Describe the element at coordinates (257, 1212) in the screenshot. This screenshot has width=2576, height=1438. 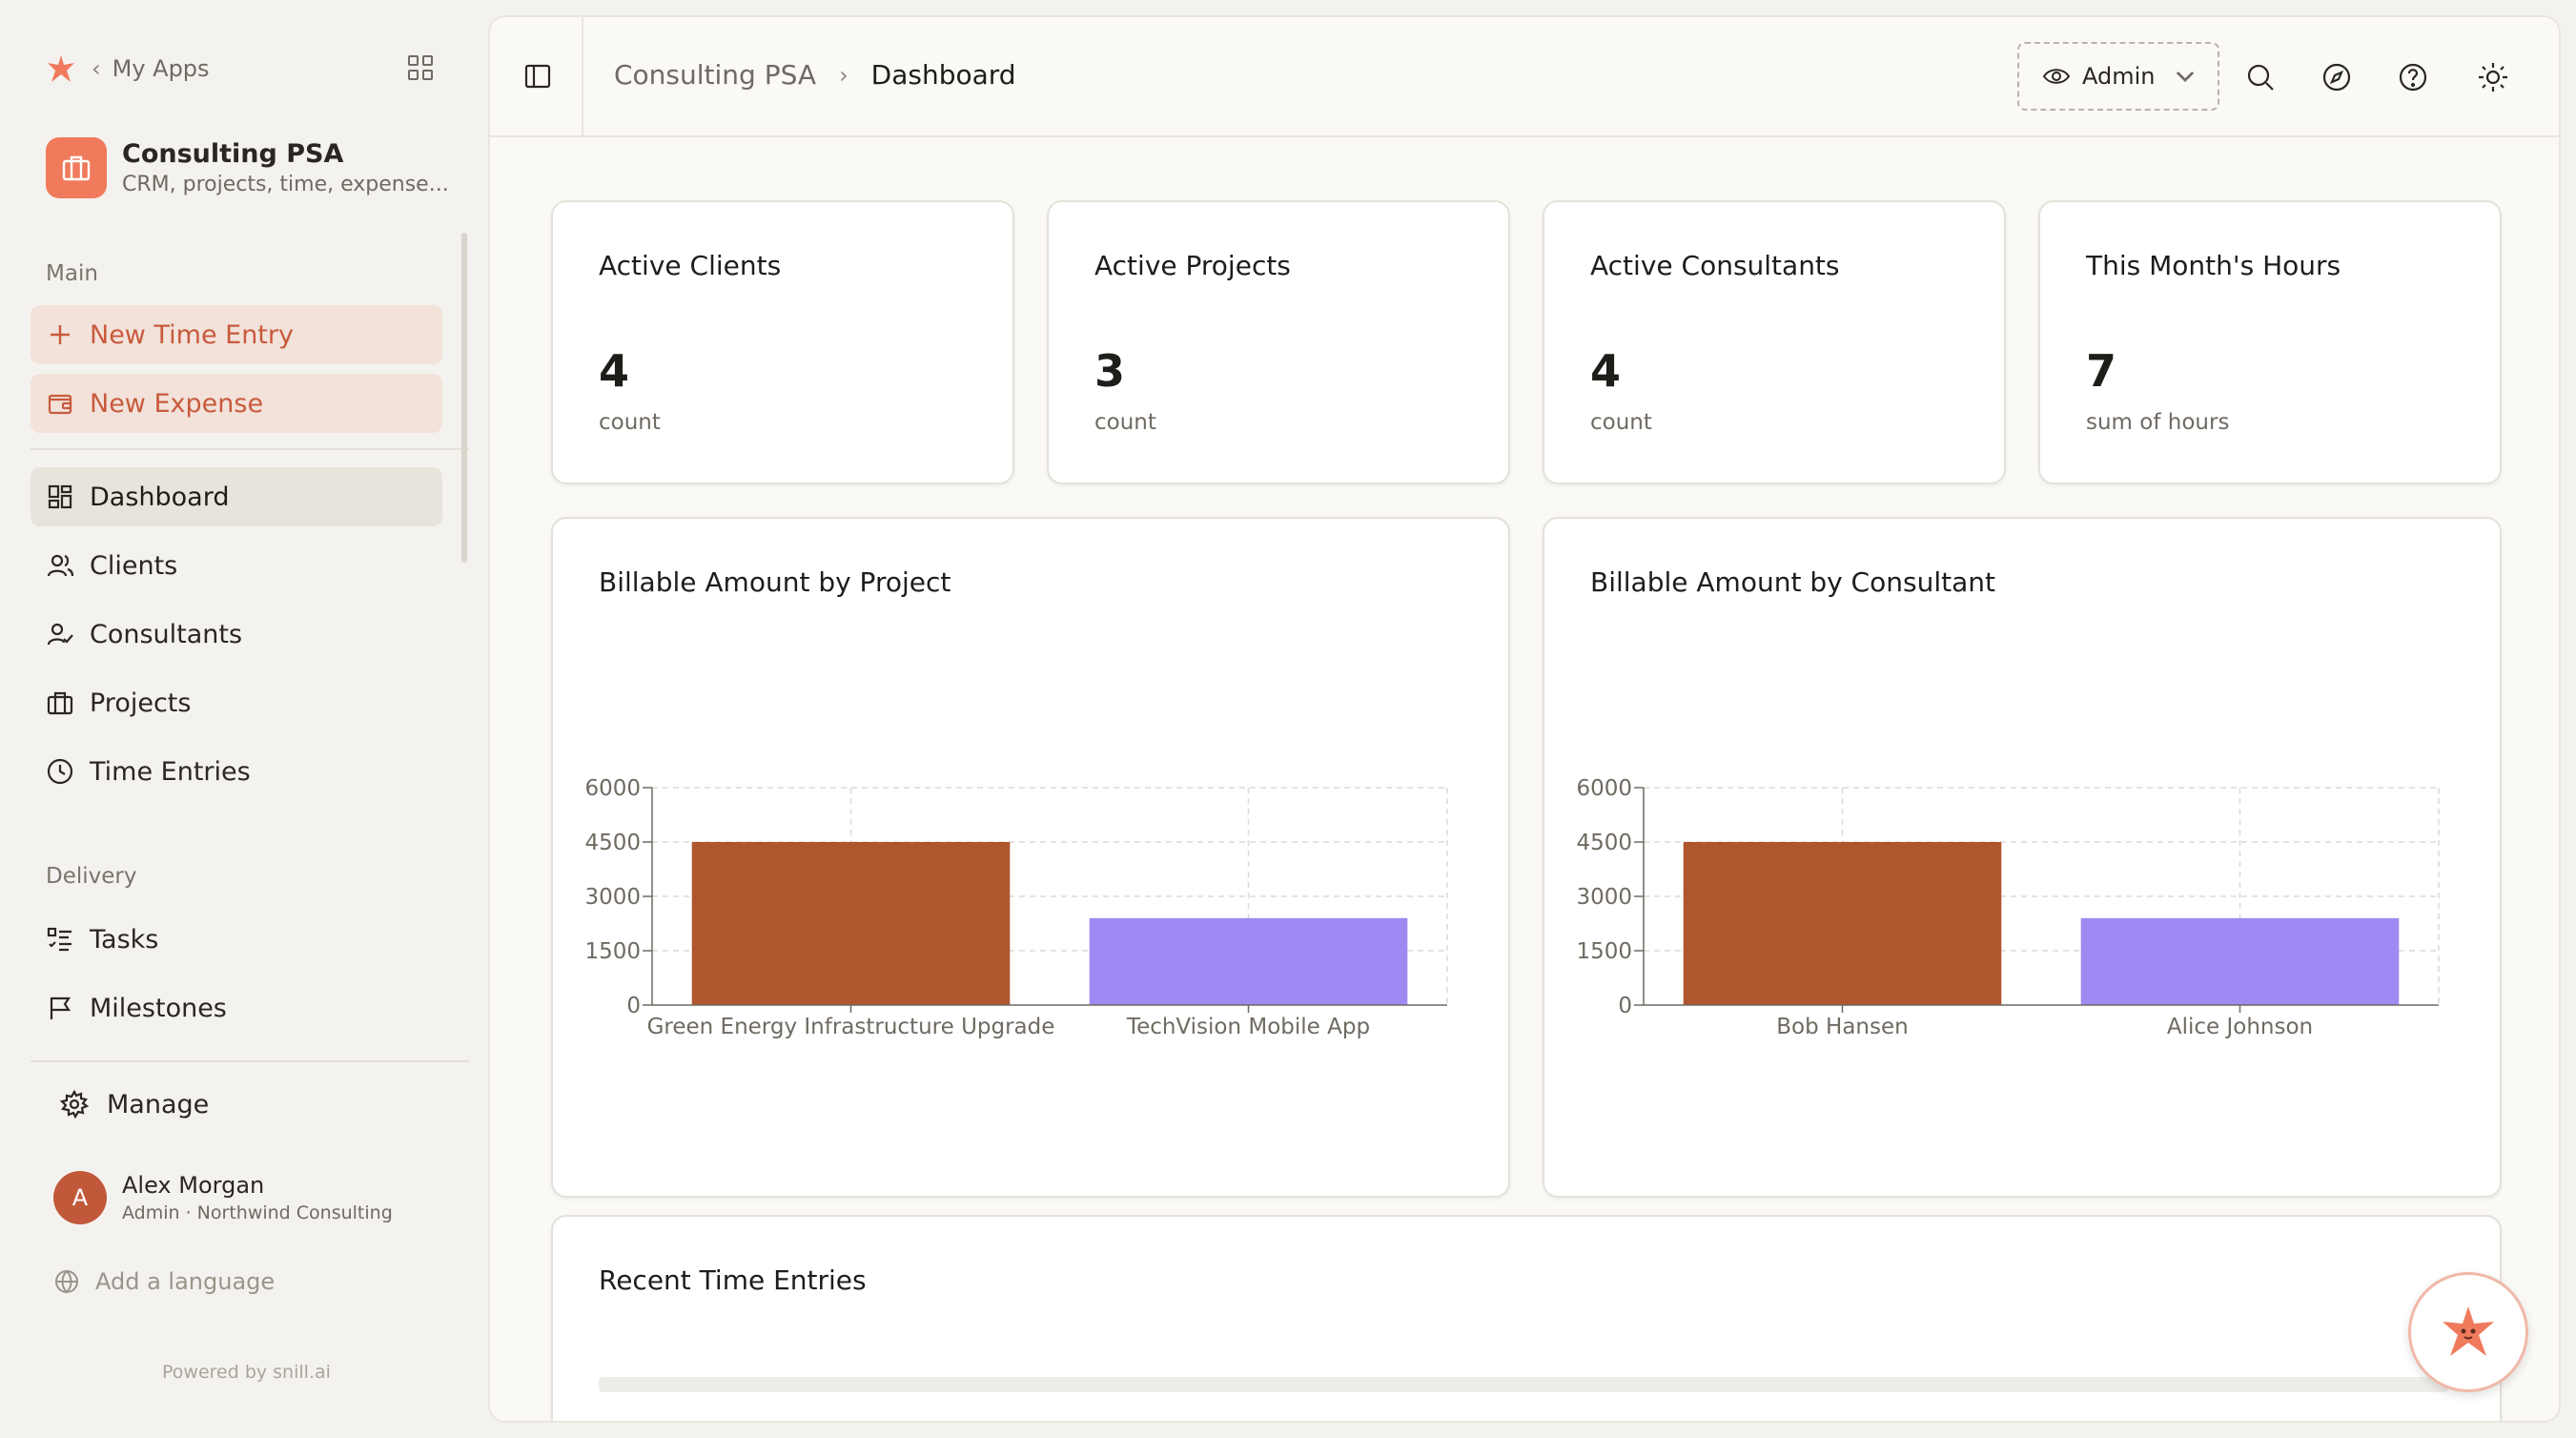
I see `user-role: Admin · Northwind Consulting` at that location.